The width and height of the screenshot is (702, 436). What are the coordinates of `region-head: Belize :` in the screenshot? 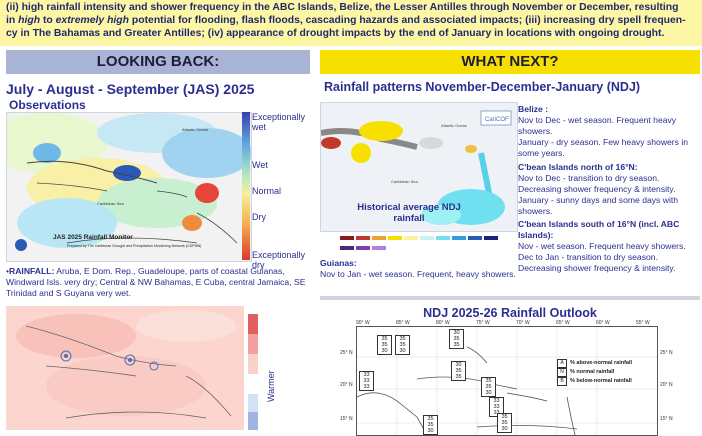 It's located at (533, 109).